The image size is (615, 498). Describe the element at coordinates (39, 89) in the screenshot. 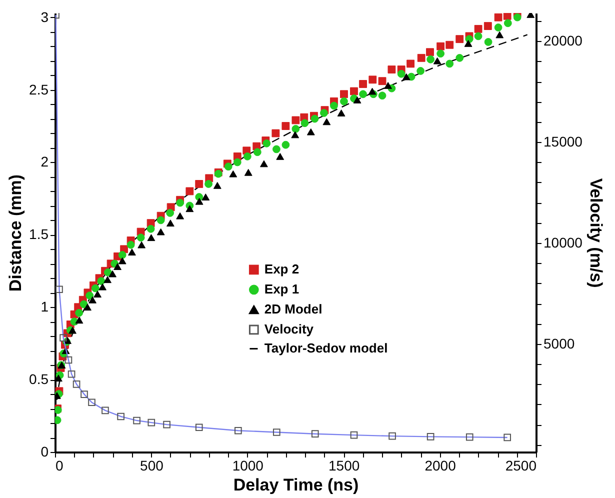

I see `y-tick-label: 2.5` at that location.